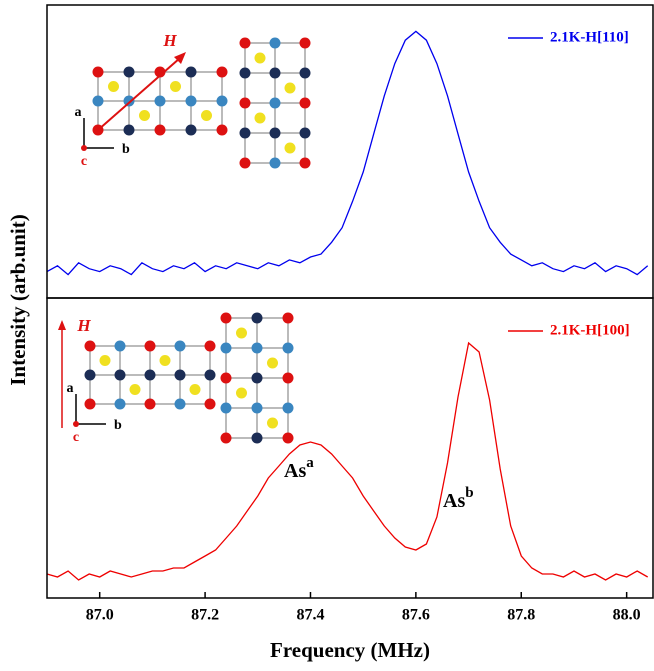 The height and width of the screenshot is (671, 654). Describe the element at coordinates (458, 498) in the screenshot. I see `peak-label: Asb` at that location.